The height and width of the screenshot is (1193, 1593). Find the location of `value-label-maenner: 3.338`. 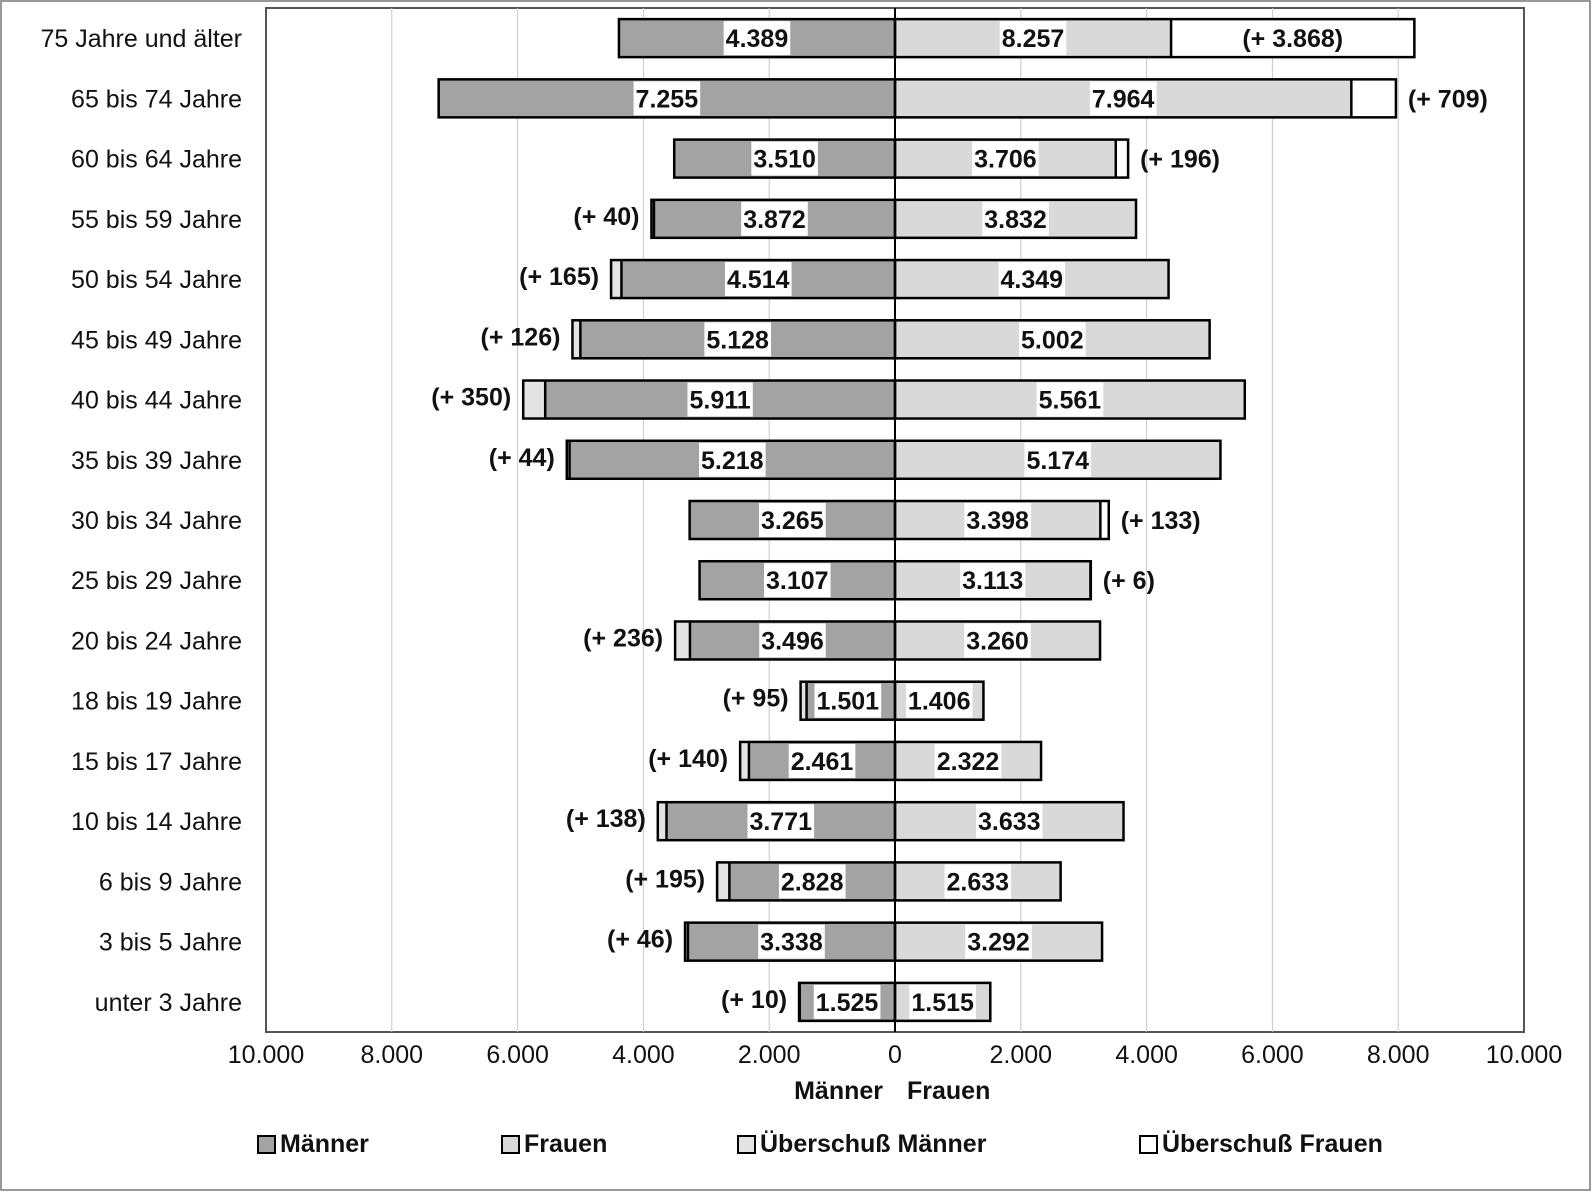

value-label-maenner: 3.338 is located at coordinates (791, 943).